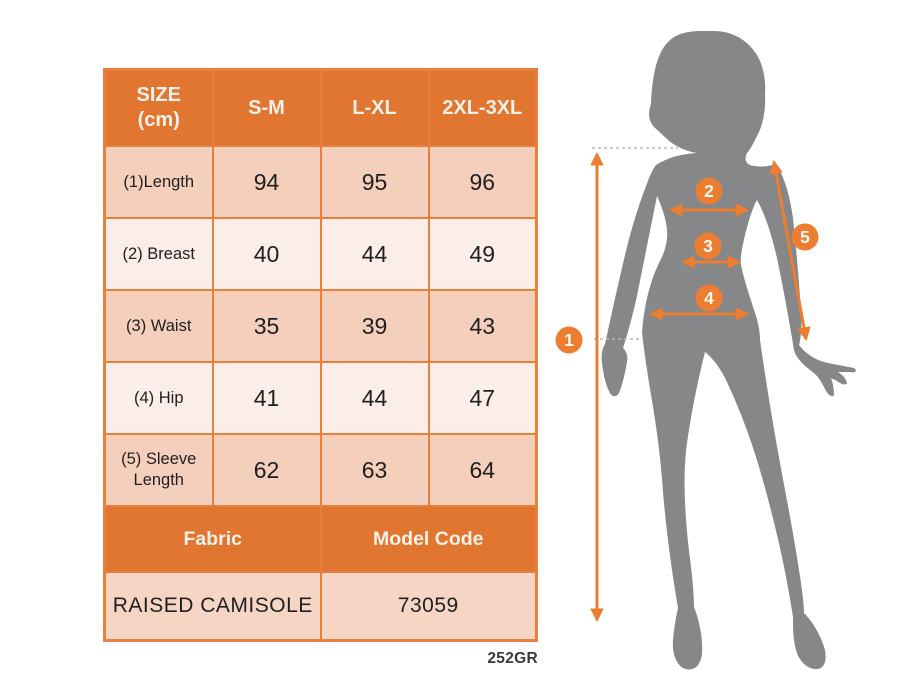  I want to click on table-row-hip: (4) Hip 41 44 47, so click(320, 398).